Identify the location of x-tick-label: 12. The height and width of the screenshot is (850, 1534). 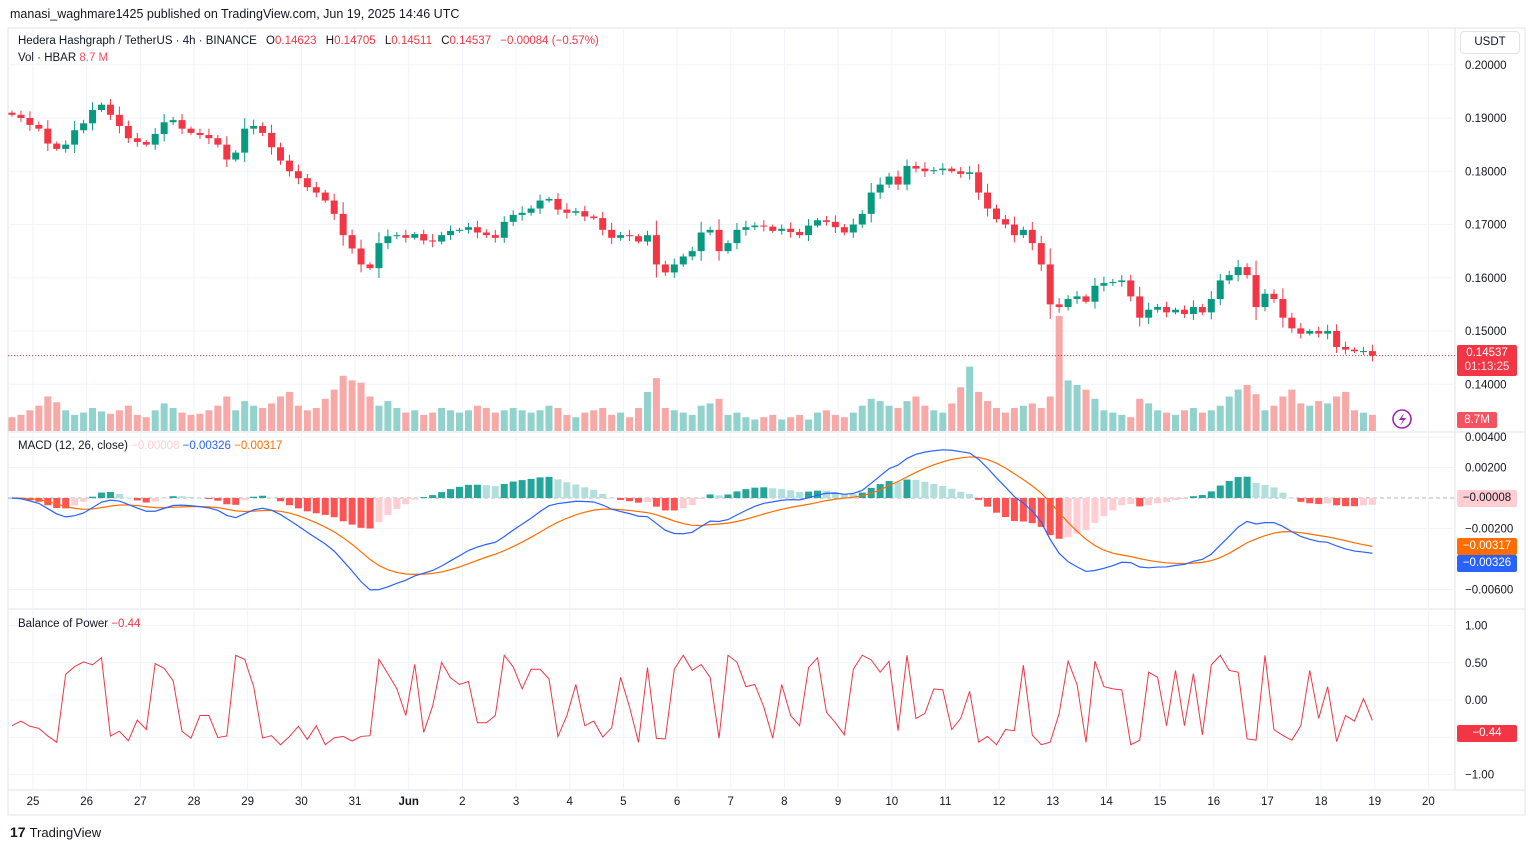
(999, 802).